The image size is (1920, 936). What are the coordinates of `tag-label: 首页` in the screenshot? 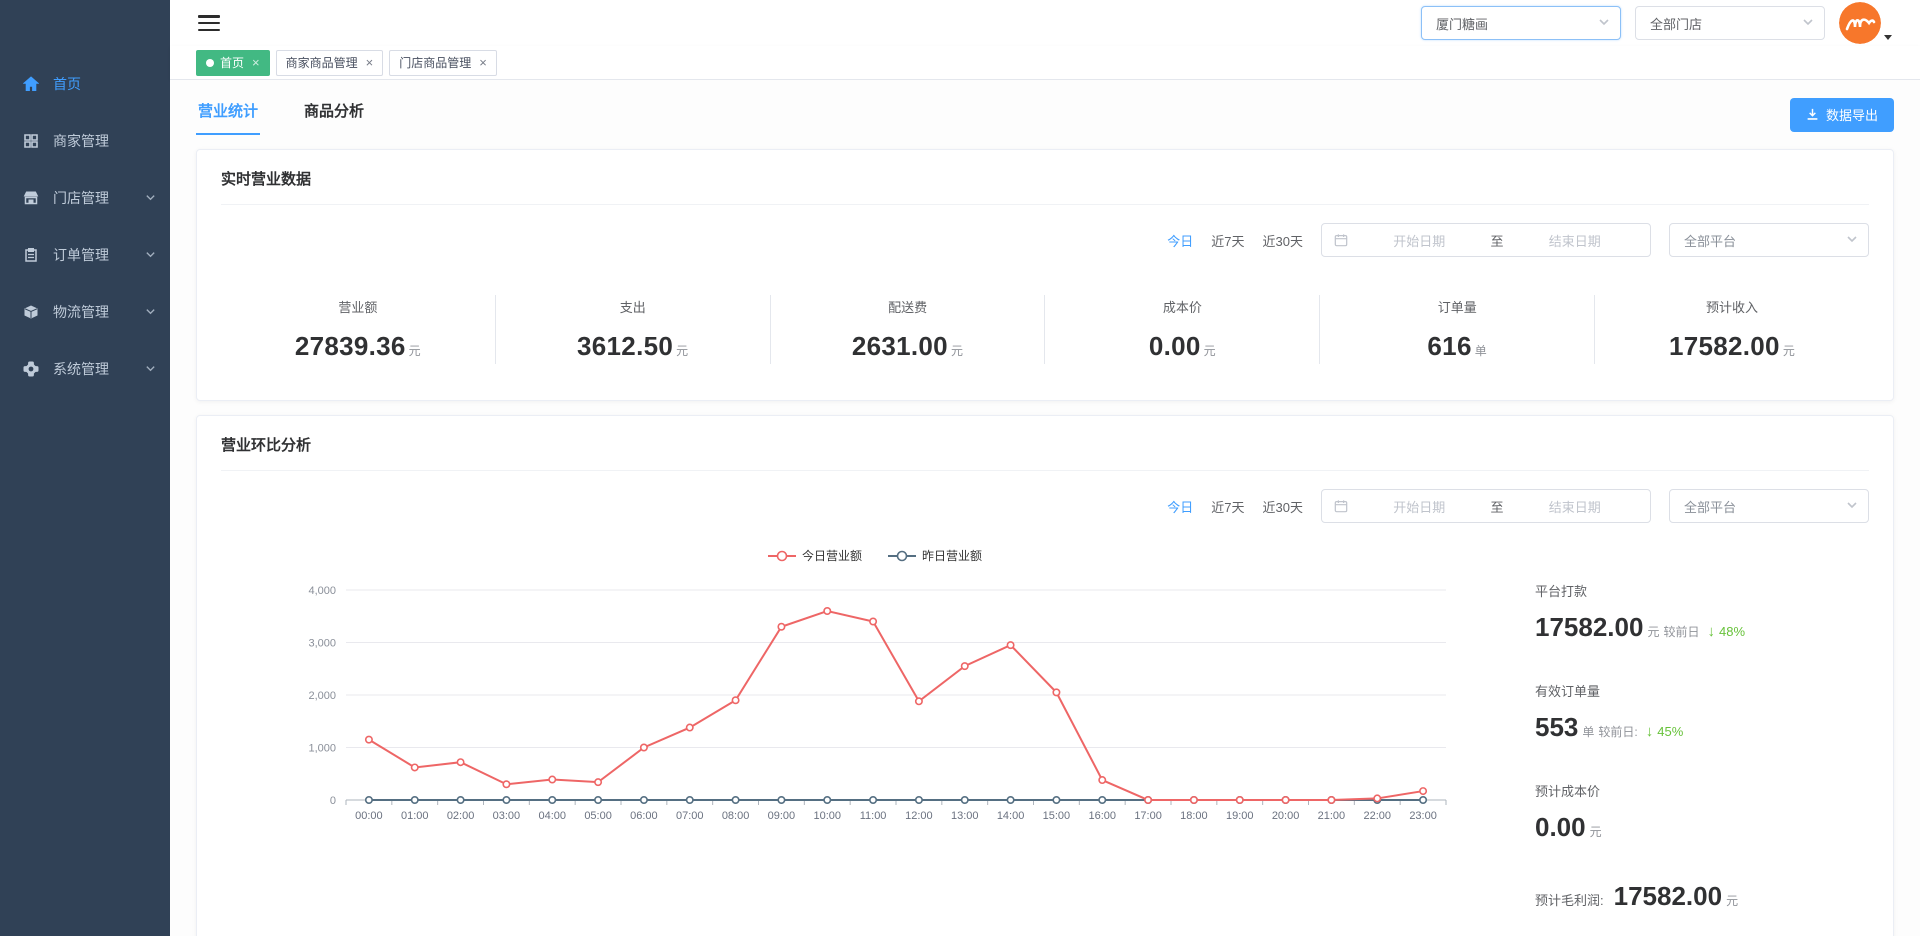 It's located at (232, 63).